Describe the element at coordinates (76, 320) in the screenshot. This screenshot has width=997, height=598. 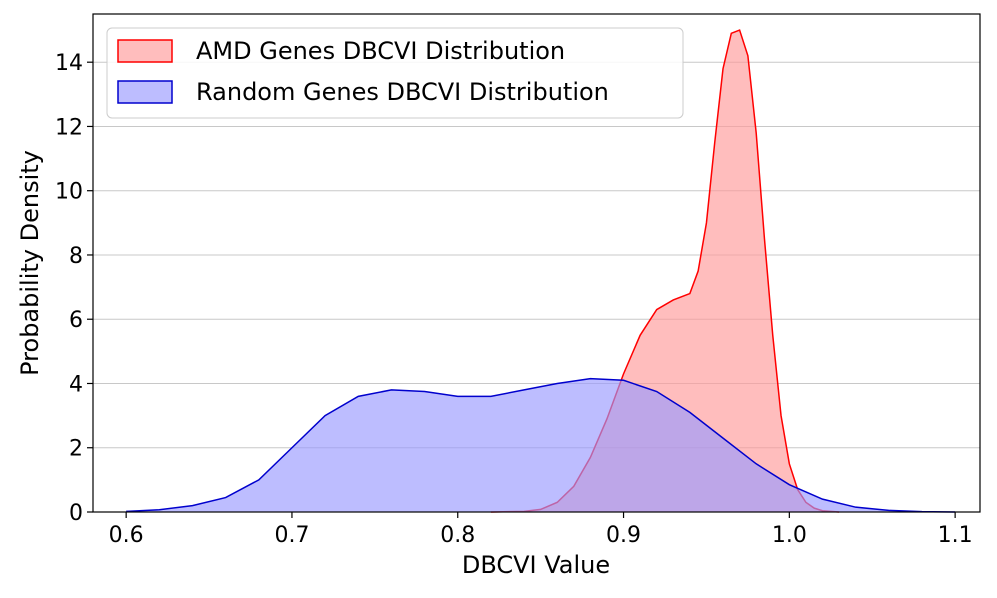
I see `y-tick-label-6: 6` at that location.